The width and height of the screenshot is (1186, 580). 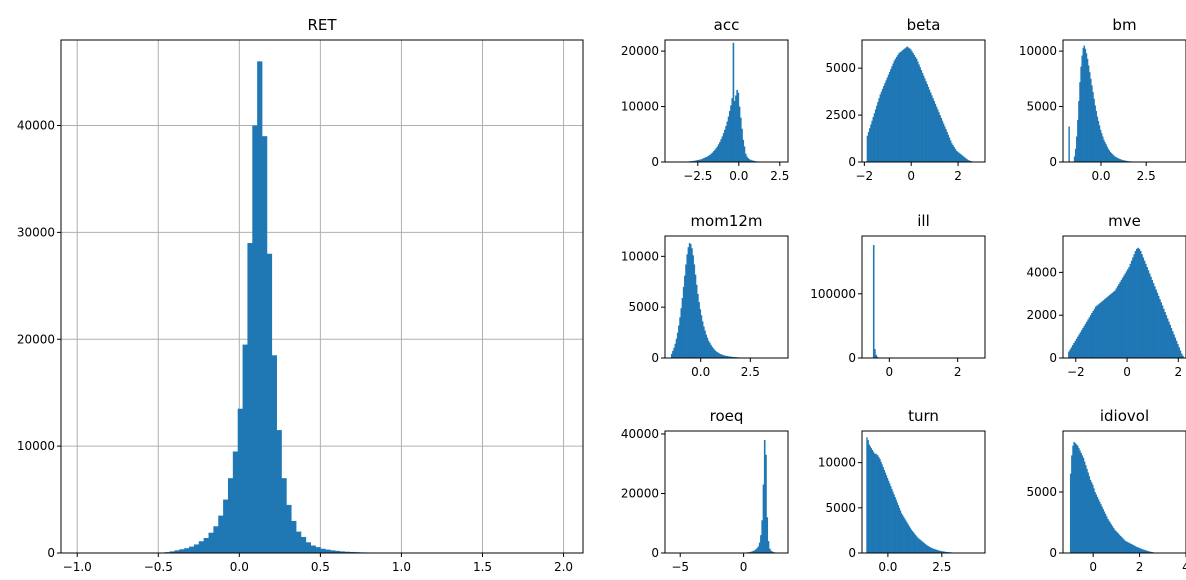 What do you see at coordinates (1124, 221) in the screenshot?
I see `subplot-title: mve` at bounding box center [1124, 221].